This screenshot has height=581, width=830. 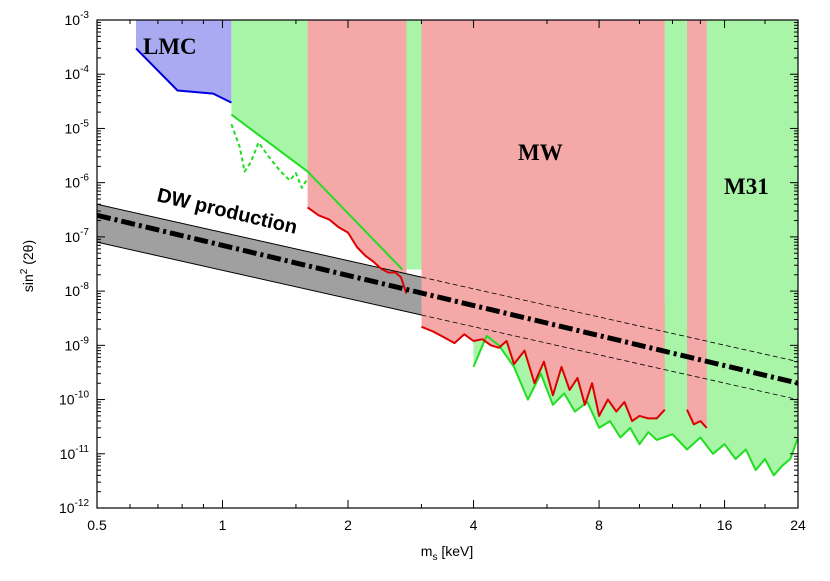 I want to click on y-tick-label: 10⁻⁸, so click(x=77, y=290).